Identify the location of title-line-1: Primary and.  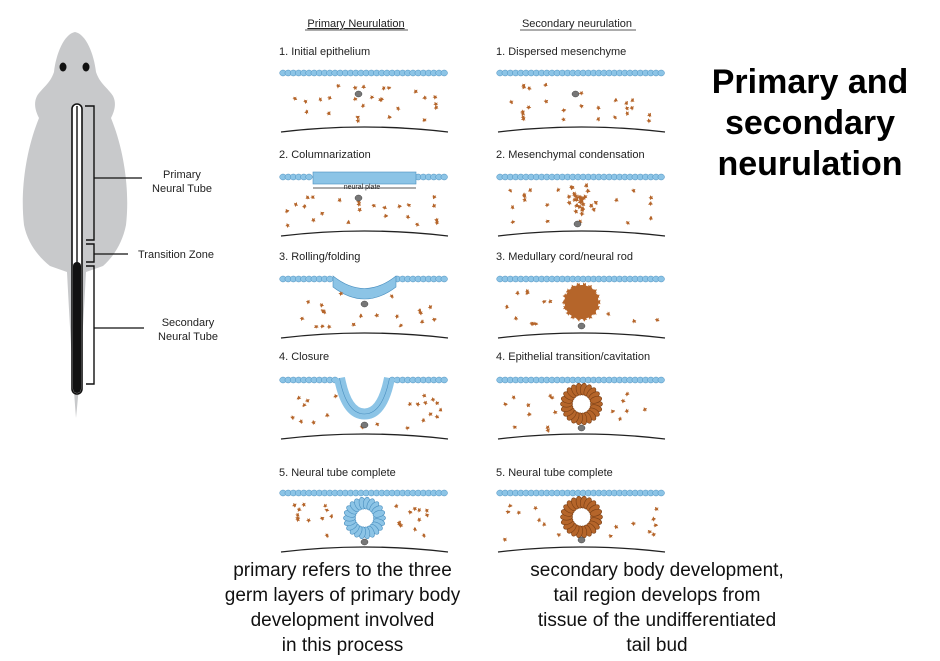
(810, 82).